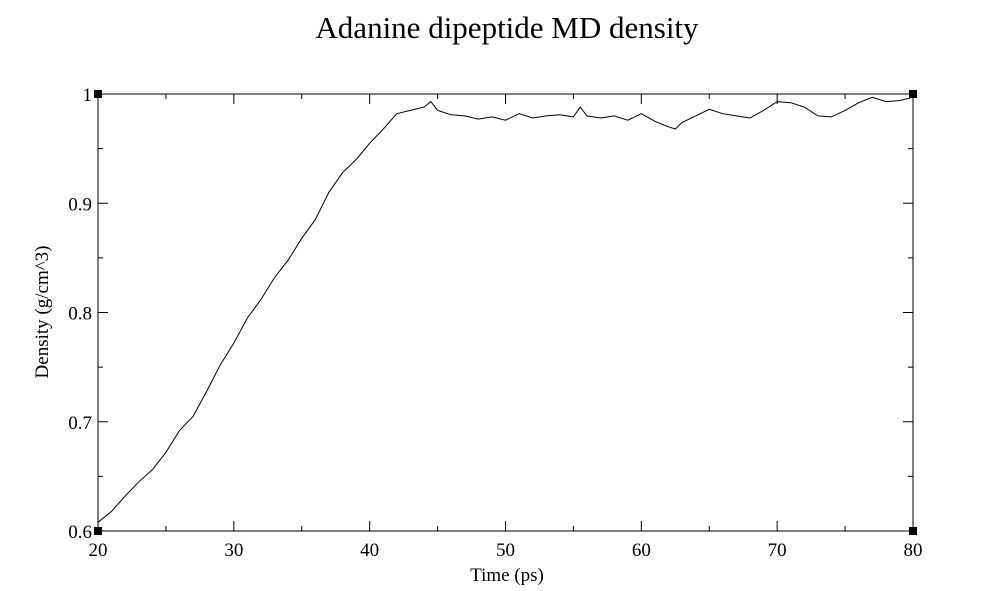  Describe the element at coordinates (80, 532) in the screenshot. I see `y-tick-label: 0.6` at that location.